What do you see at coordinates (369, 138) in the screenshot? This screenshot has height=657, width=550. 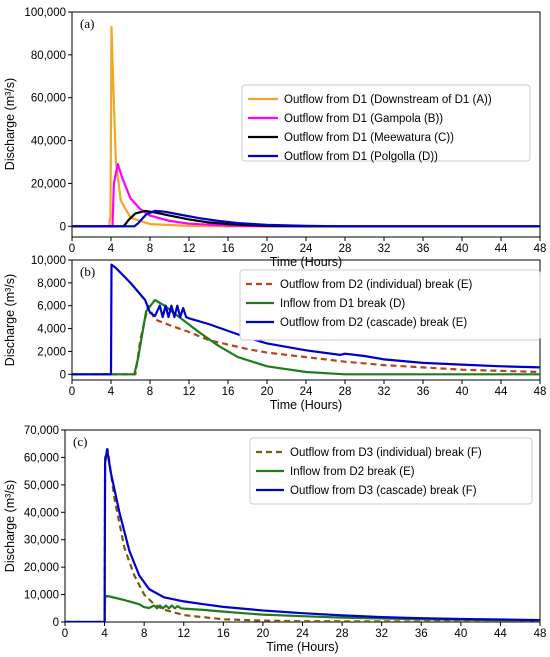 I see `legend-label: Outflow from D1 (Meewatura (C))` at bounding box center [369, 138].